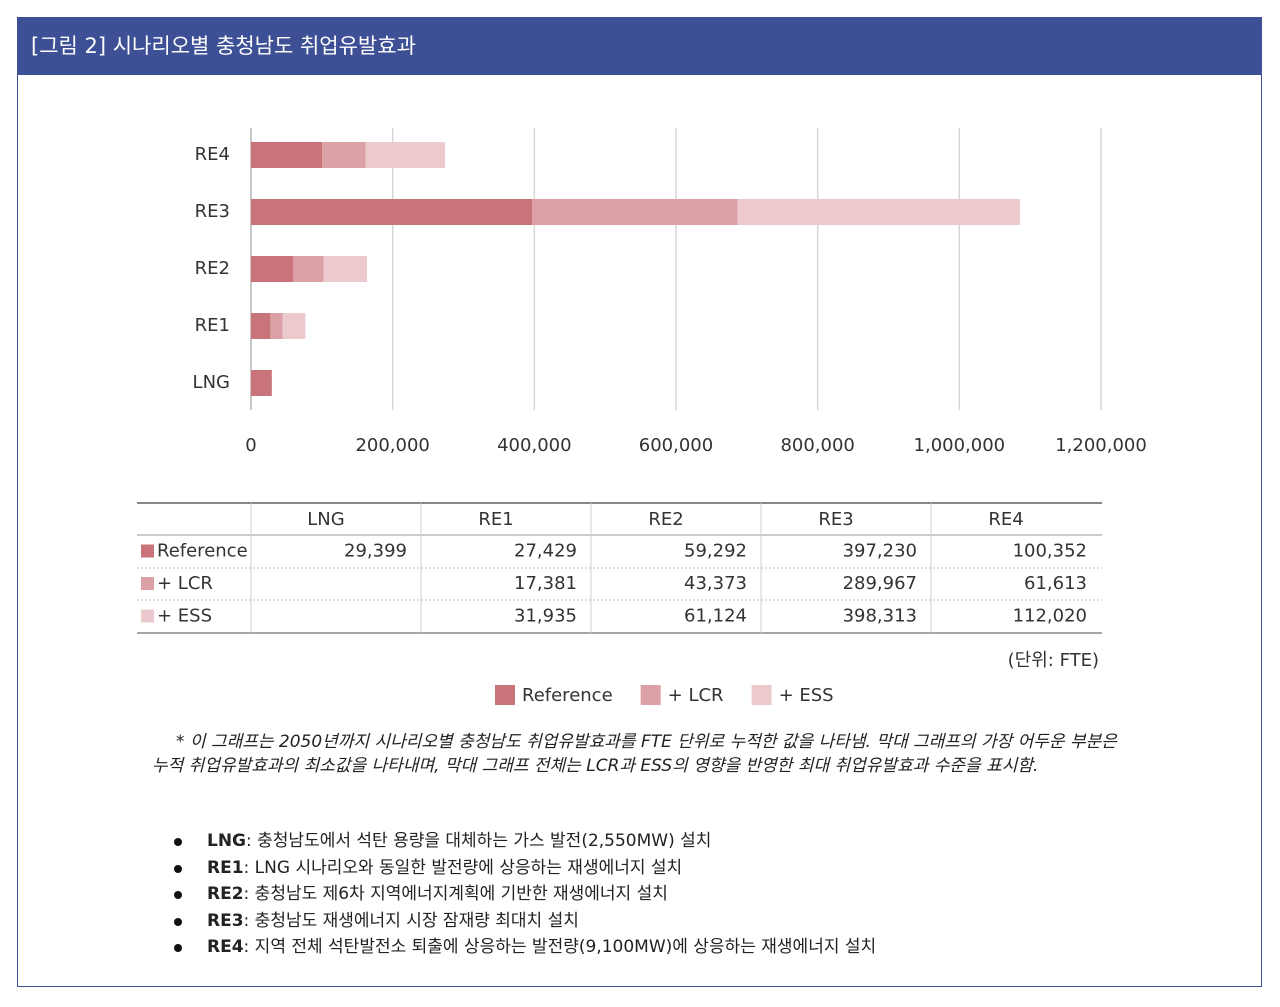 The height and width of the screenshot is (1007, 1280). I want to click on table-row-label: + LCR, so click(185, 583).